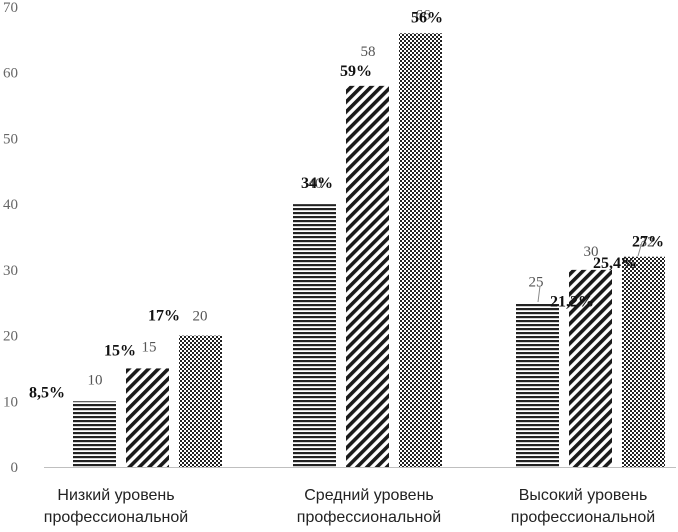 The height and width of the screenshot is (532, 678). I want to click on percent-label: 56%, so click(427, 17).